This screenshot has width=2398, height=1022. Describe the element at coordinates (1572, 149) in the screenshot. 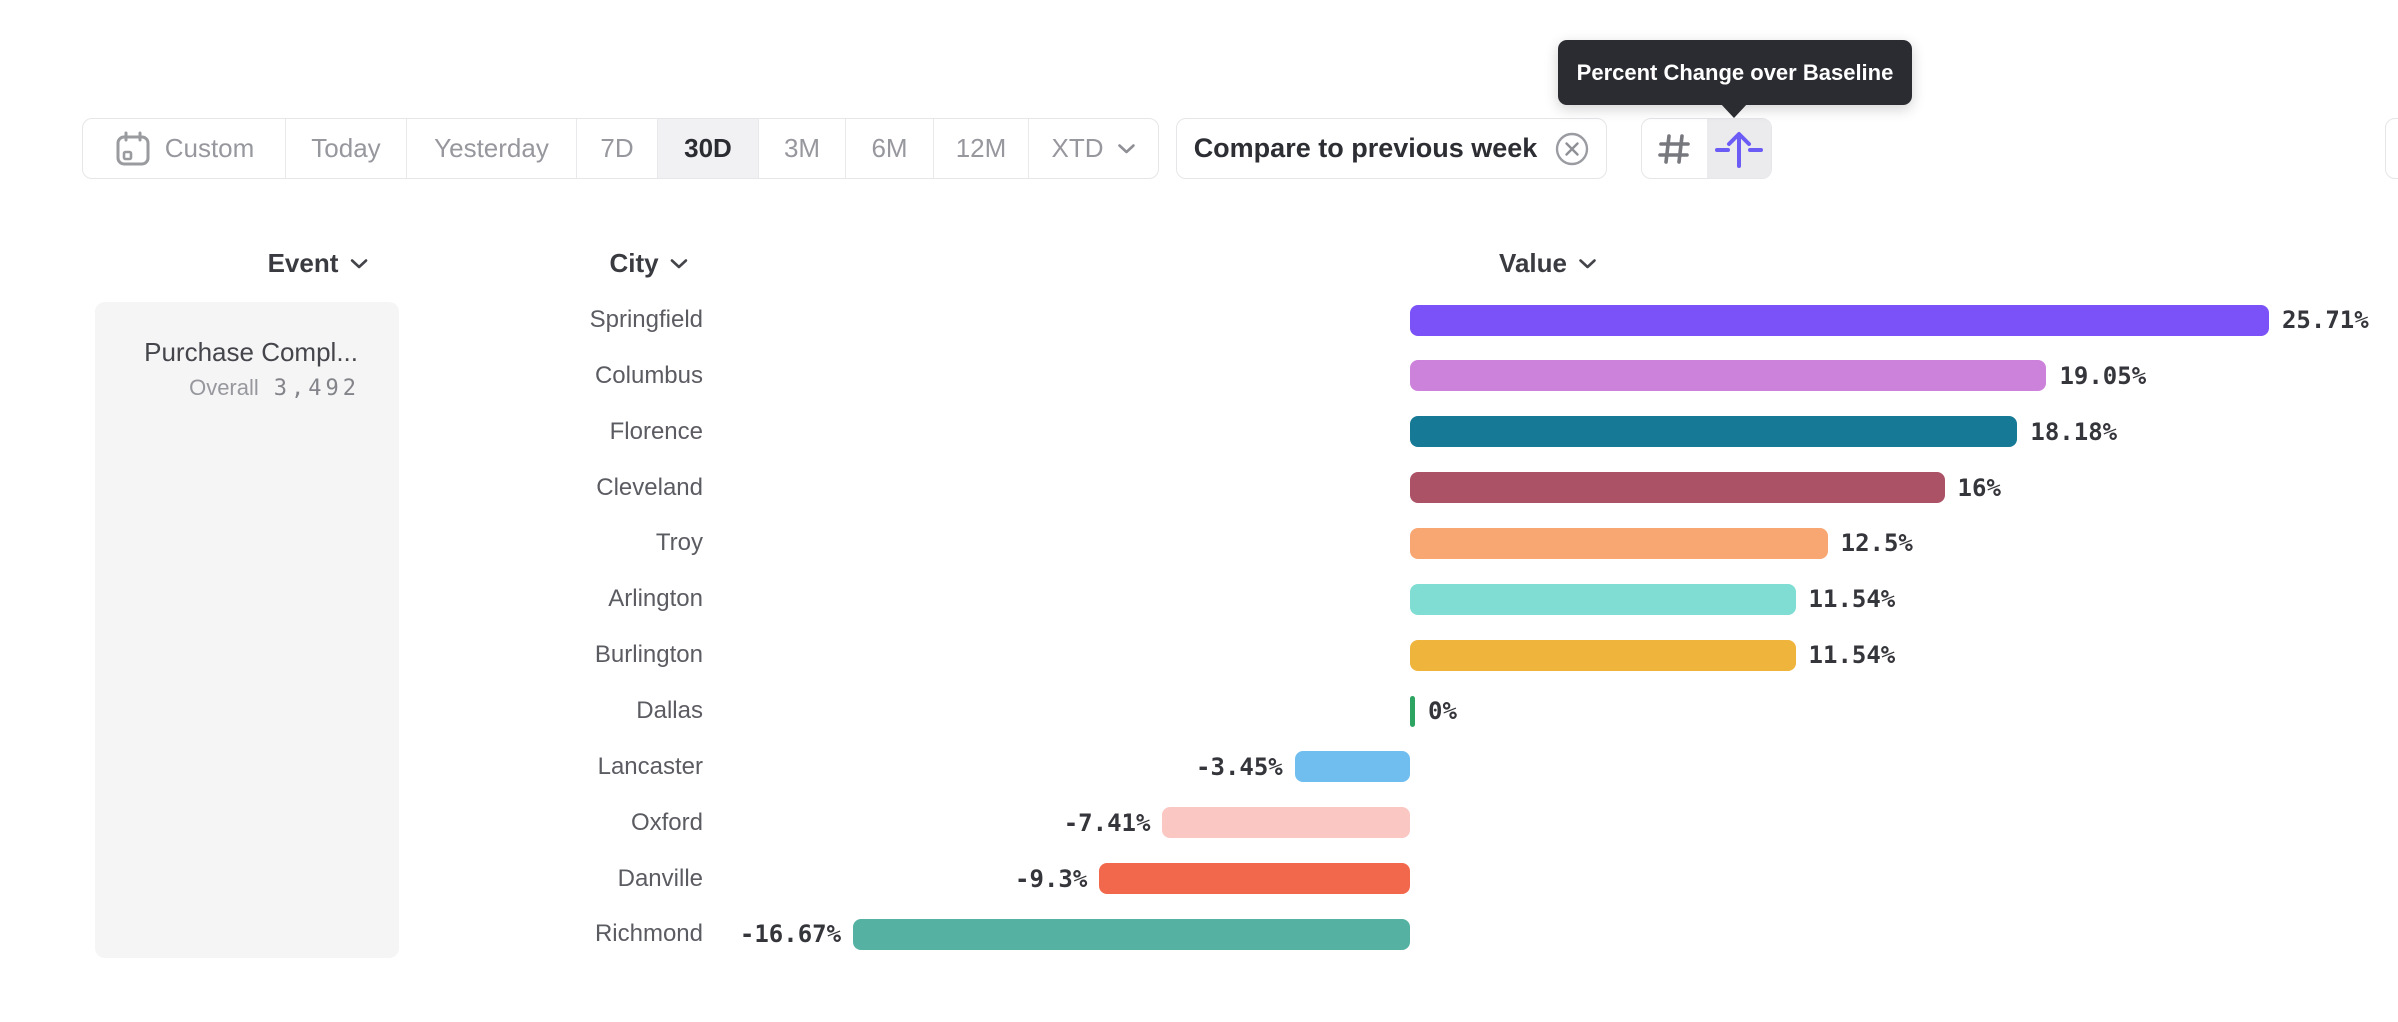

I see `circle-x-icon` at that location.